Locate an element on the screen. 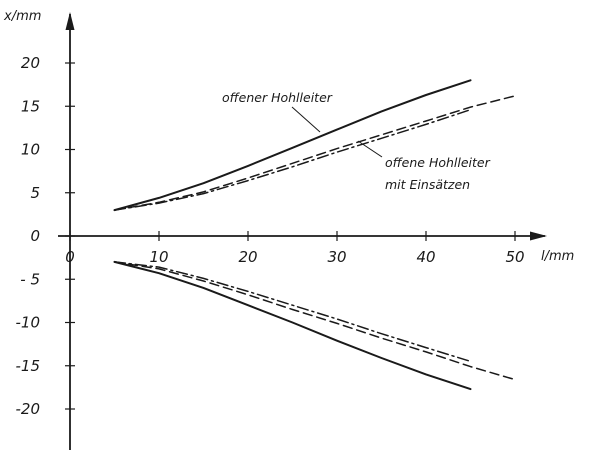 This screenshot has width=589, height=453. y-tick-label: 0 is located at coordinates (35, 236).